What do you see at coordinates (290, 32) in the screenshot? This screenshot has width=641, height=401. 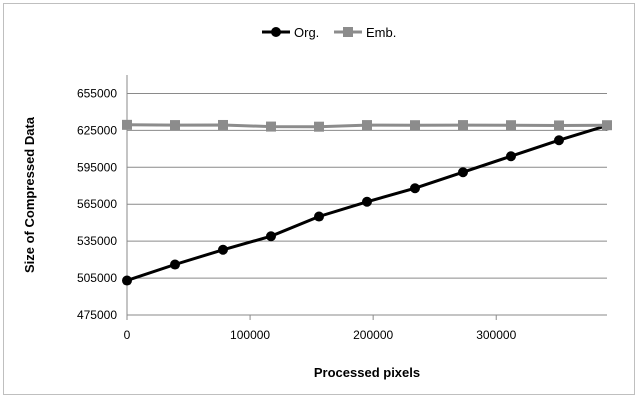 I see `legend-entry: Org.` at bounding box center [290, 32].